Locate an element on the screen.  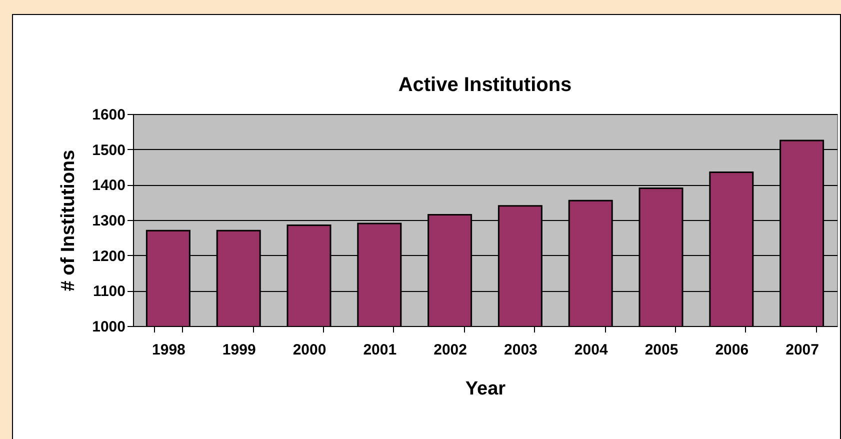
x-axis-title: Year is located at coordinates (485, 389).